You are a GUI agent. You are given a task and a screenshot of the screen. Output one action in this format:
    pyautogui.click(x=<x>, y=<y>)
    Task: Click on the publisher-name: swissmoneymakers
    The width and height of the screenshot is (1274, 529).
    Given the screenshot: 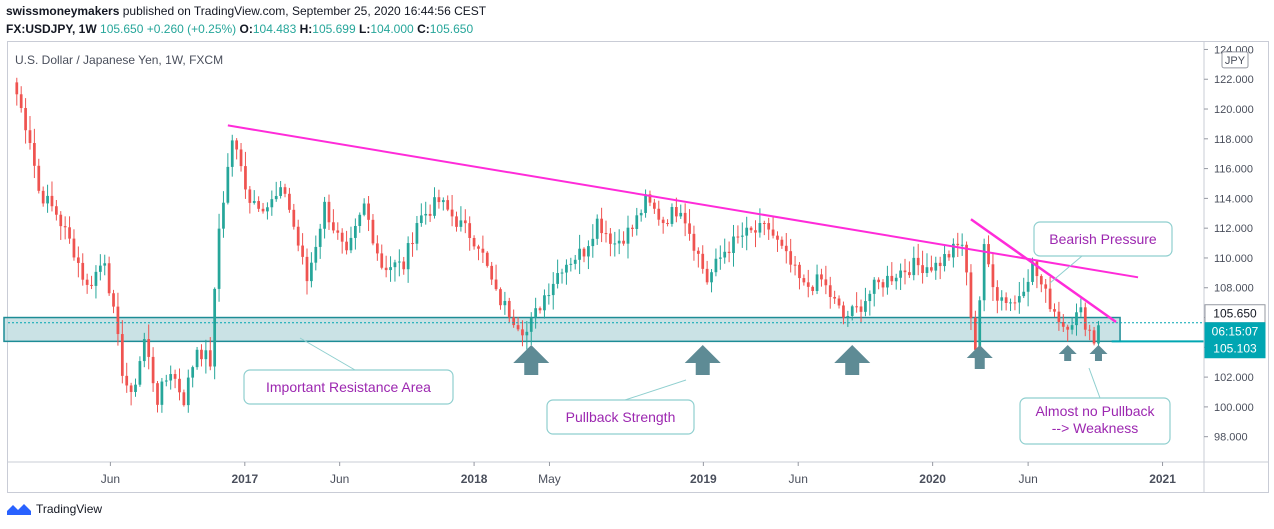 What is the action you would take?
    pyautogui.click(x=63, y=11)
    